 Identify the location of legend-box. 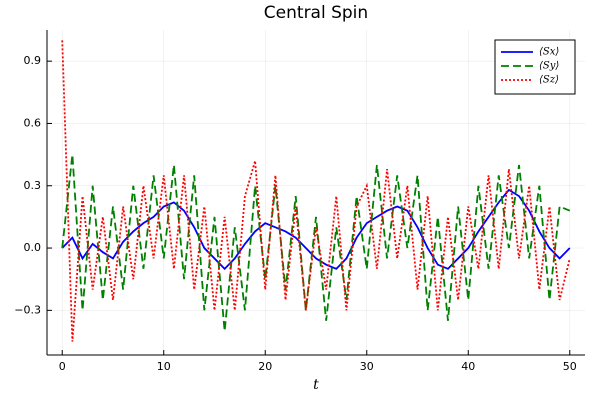
(535, 67).